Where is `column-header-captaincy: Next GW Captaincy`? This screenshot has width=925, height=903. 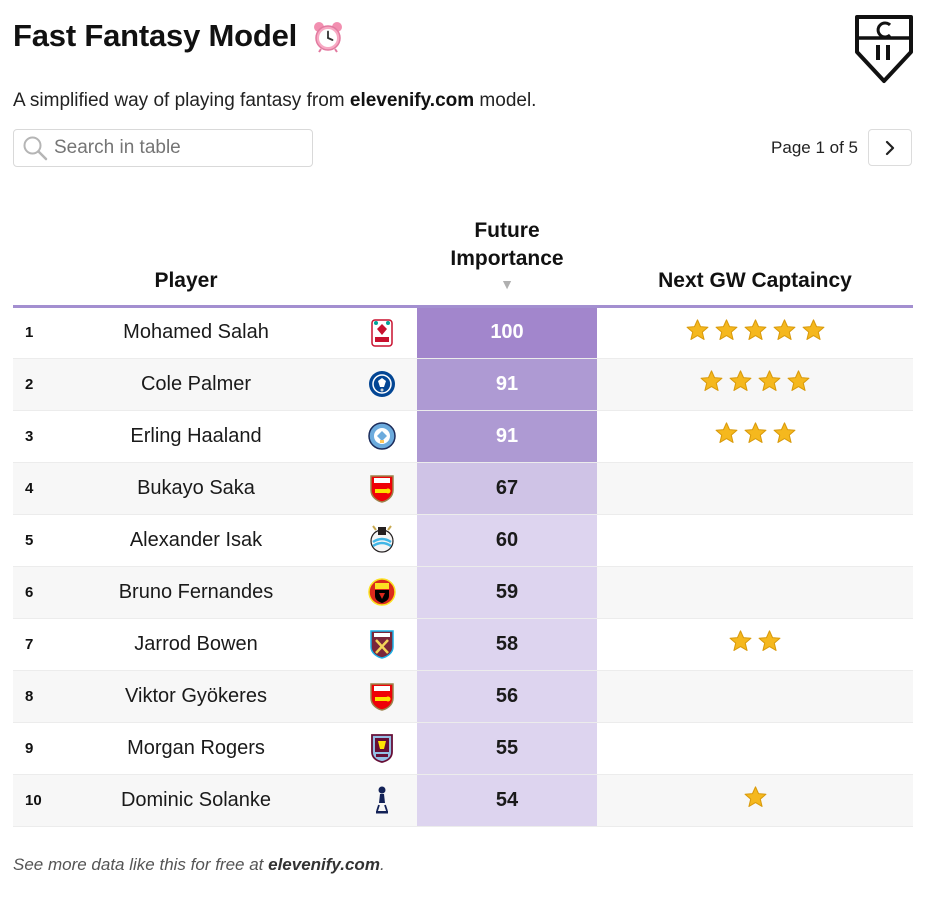
column-header-captaincy: Next GW Captaincy is located at coordinates (755, 252).